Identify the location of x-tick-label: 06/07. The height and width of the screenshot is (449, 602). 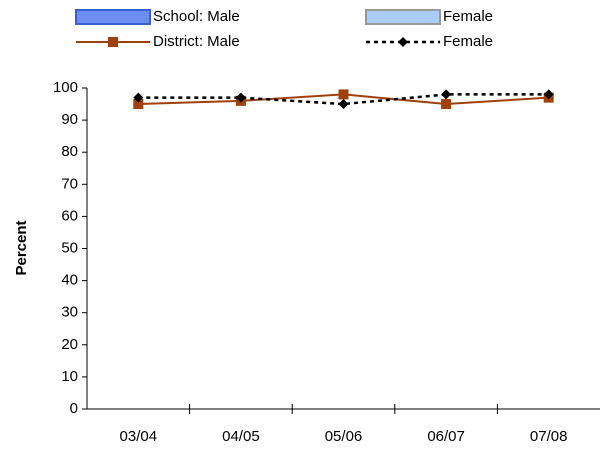
(446, 436).